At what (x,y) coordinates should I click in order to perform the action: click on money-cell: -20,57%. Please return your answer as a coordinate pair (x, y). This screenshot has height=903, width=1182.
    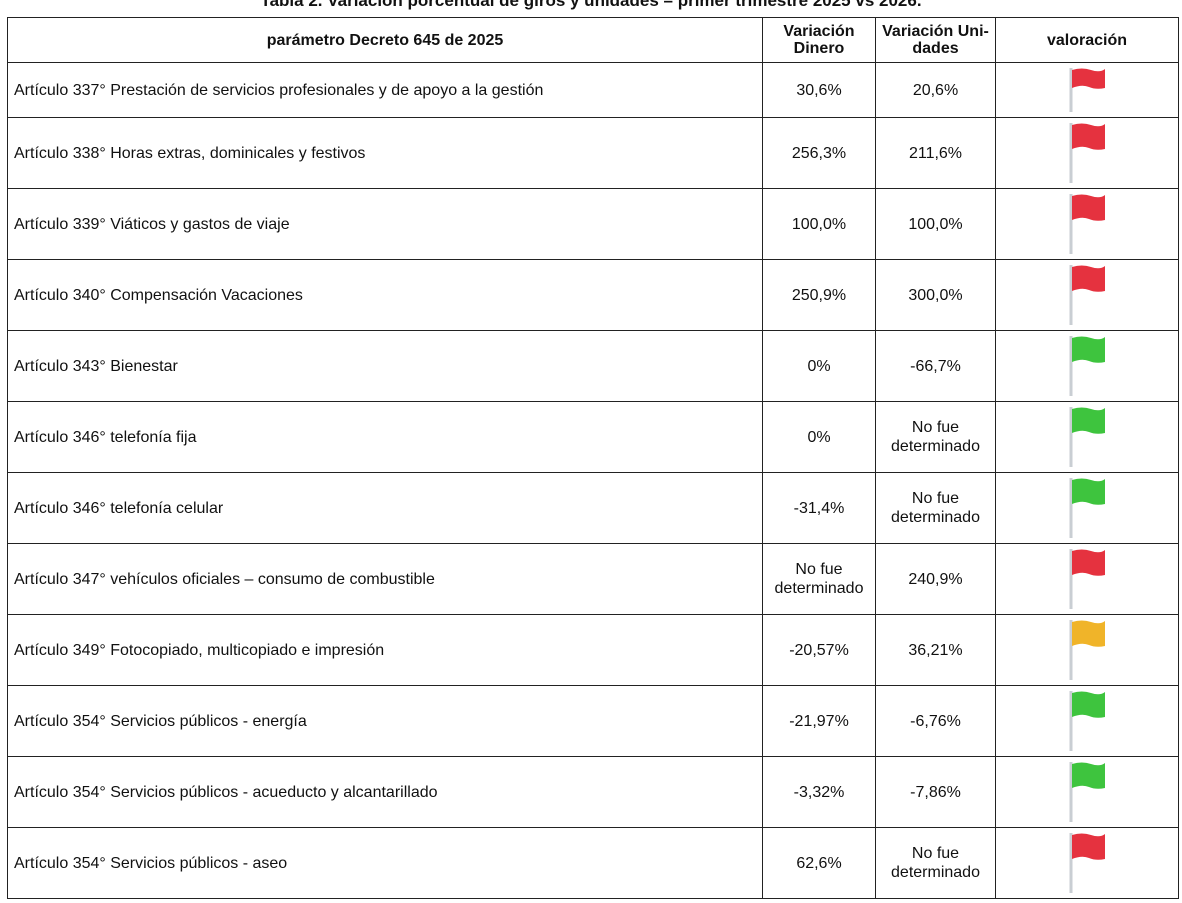
    Looking at the image, I should click on (819, 650).